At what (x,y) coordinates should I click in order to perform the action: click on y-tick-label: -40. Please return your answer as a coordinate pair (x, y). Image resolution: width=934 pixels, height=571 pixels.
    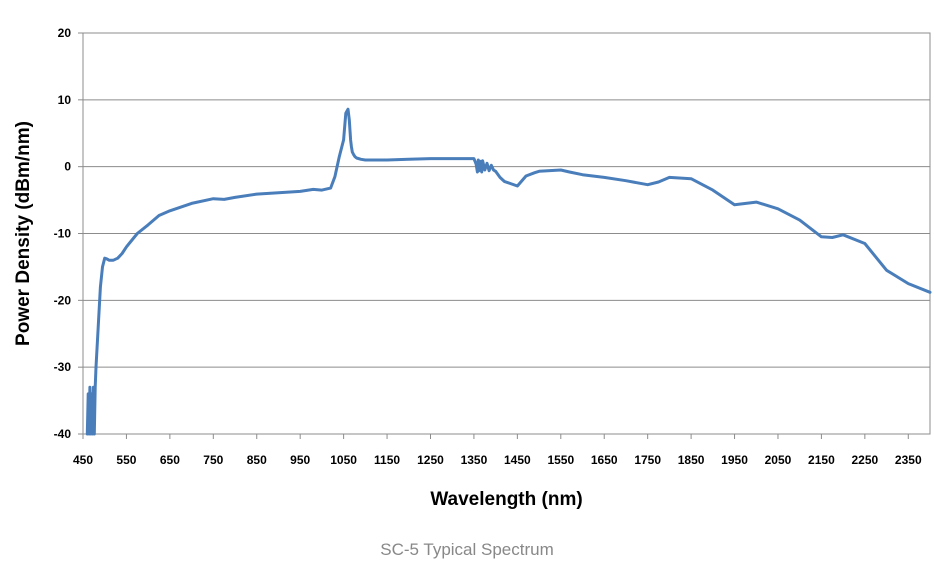
    Looking at the image, I should click on (63, 434).